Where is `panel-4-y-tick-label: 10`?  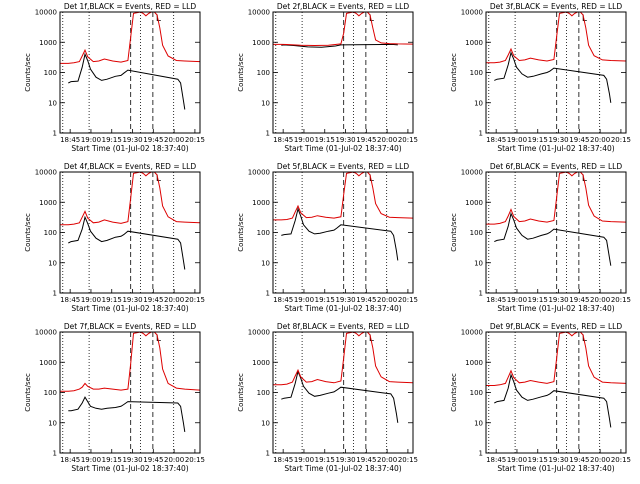
panel-4-y-tick-label: 10 is located at coordinates (52, 263).